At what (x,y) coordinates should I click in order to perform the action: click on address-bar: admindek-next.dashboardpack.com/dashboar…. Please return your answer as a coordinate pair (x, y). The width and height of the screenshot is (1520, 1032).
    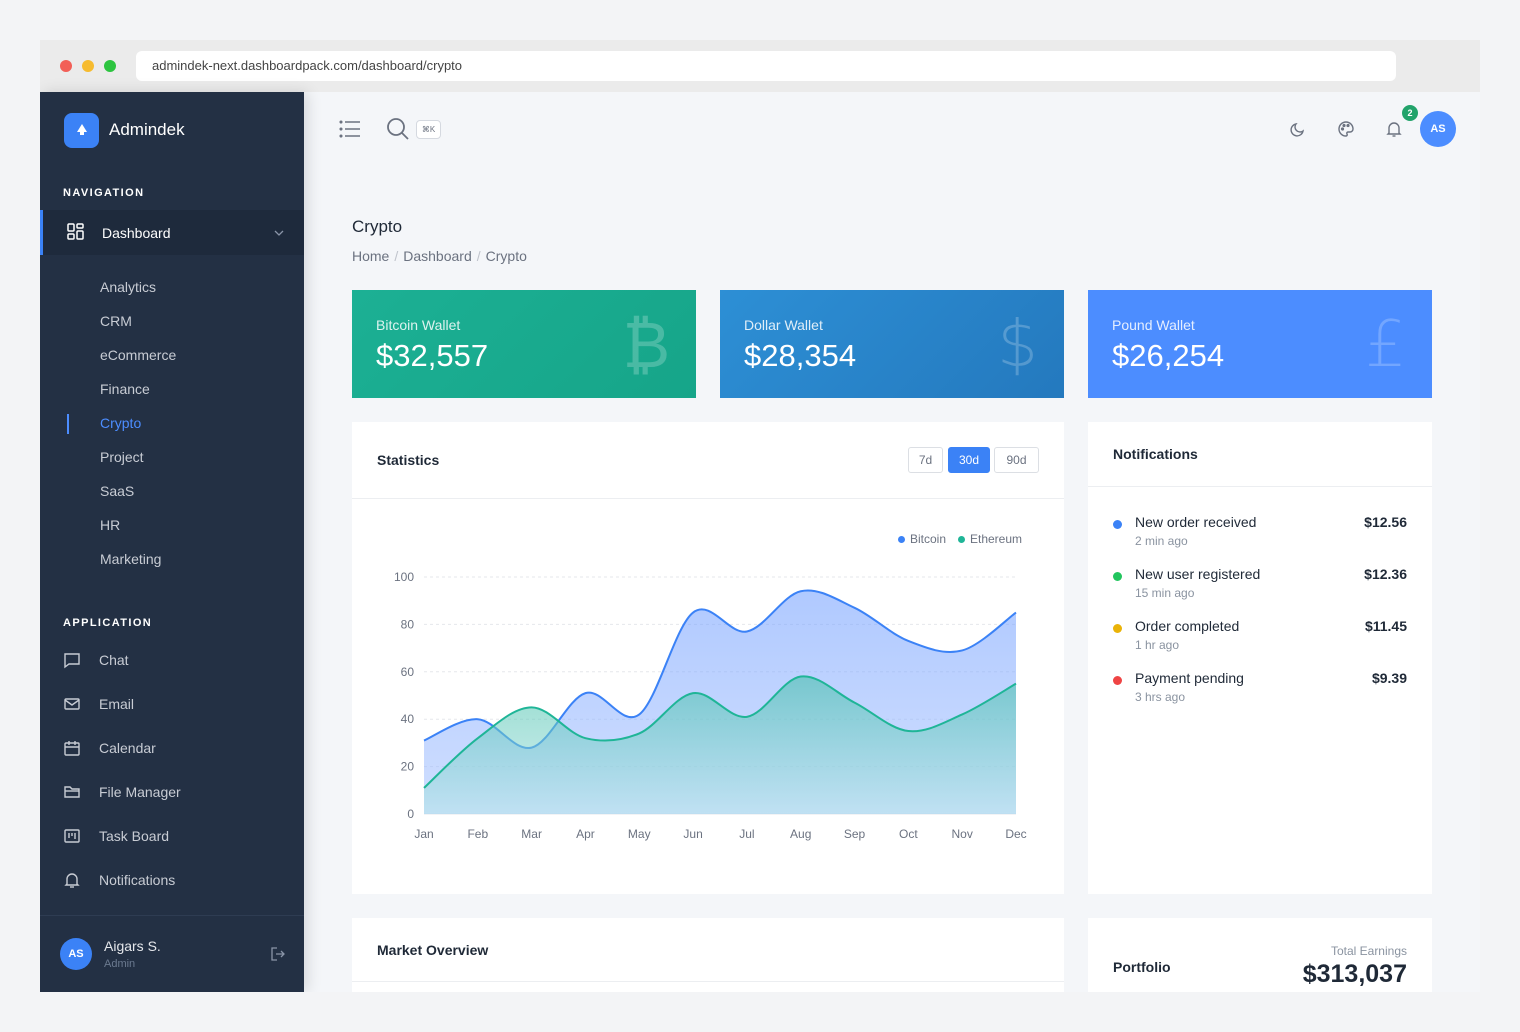
    Looking at the image, I should click on (766, 66).